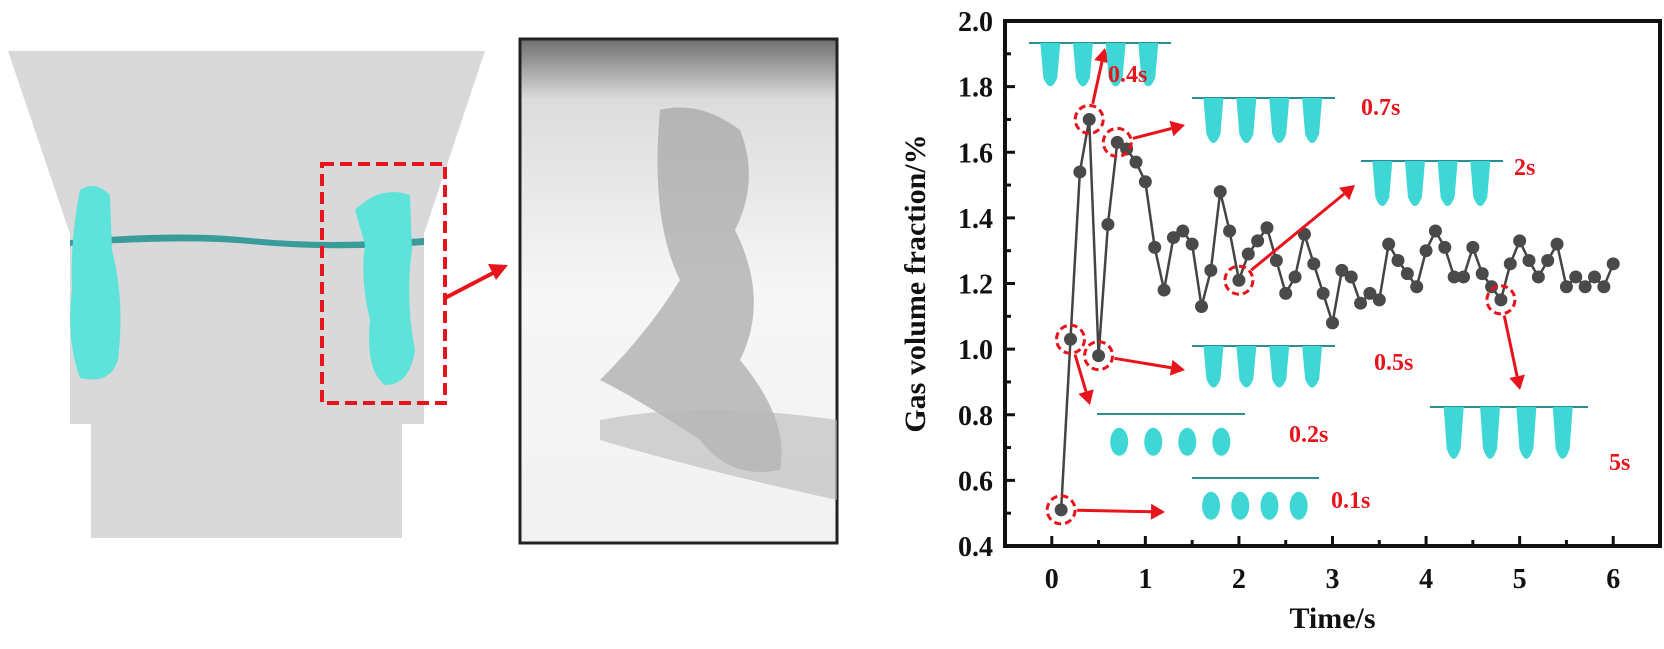 The image size is (1664, 649). Describe the element at coordinates (1426, 579) in the screenshot. I see `x-tick-label: 4` at that location.